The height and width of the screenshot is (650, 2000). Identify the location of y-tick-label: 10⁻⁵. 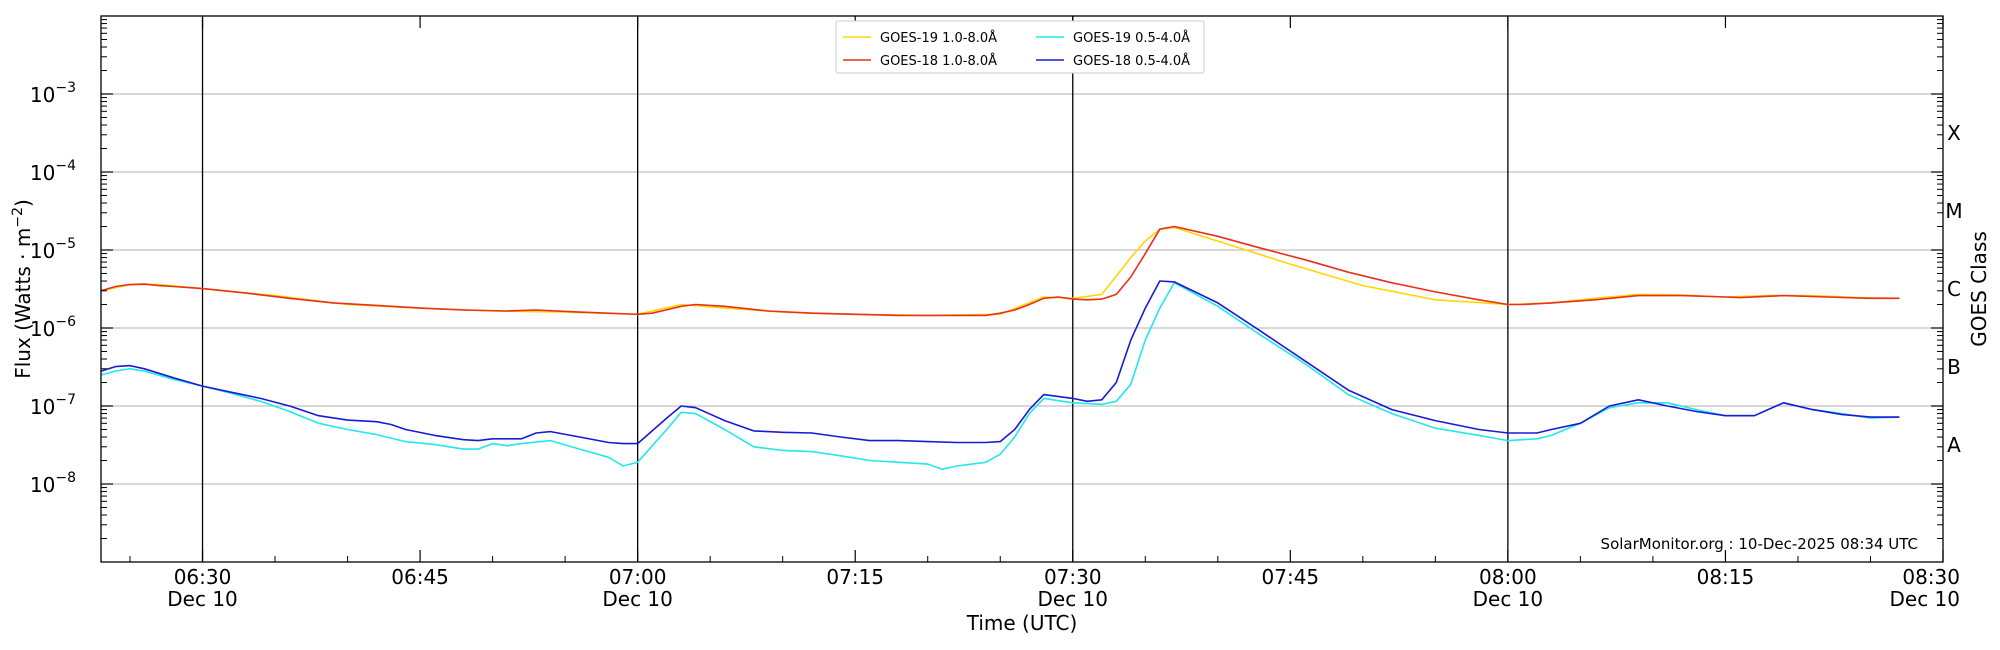
(53, 249).